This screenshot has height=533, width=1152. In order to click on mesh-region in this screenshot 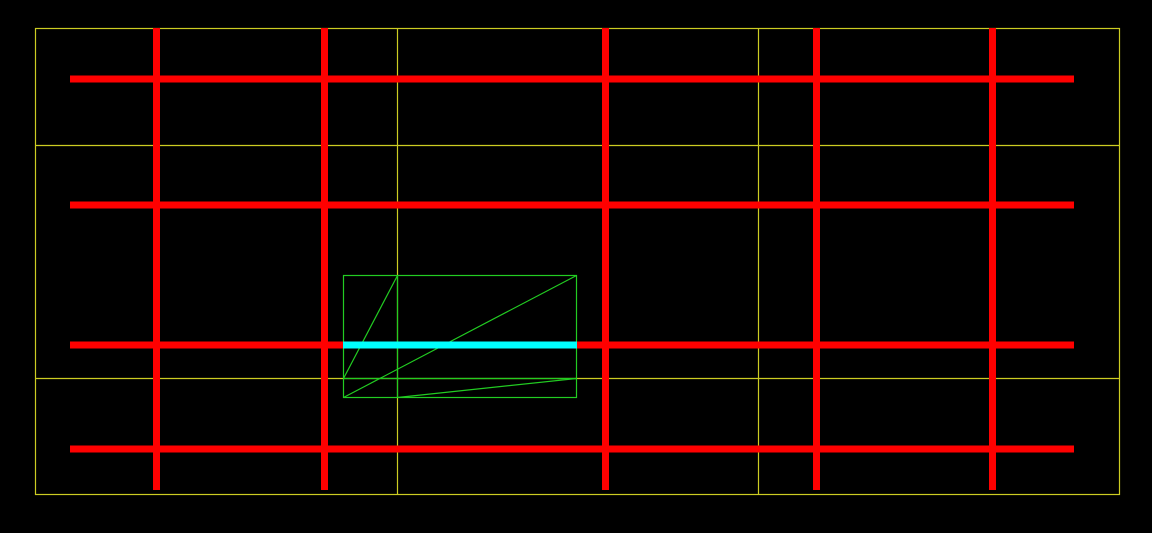, I will do `click(460, 336)`.